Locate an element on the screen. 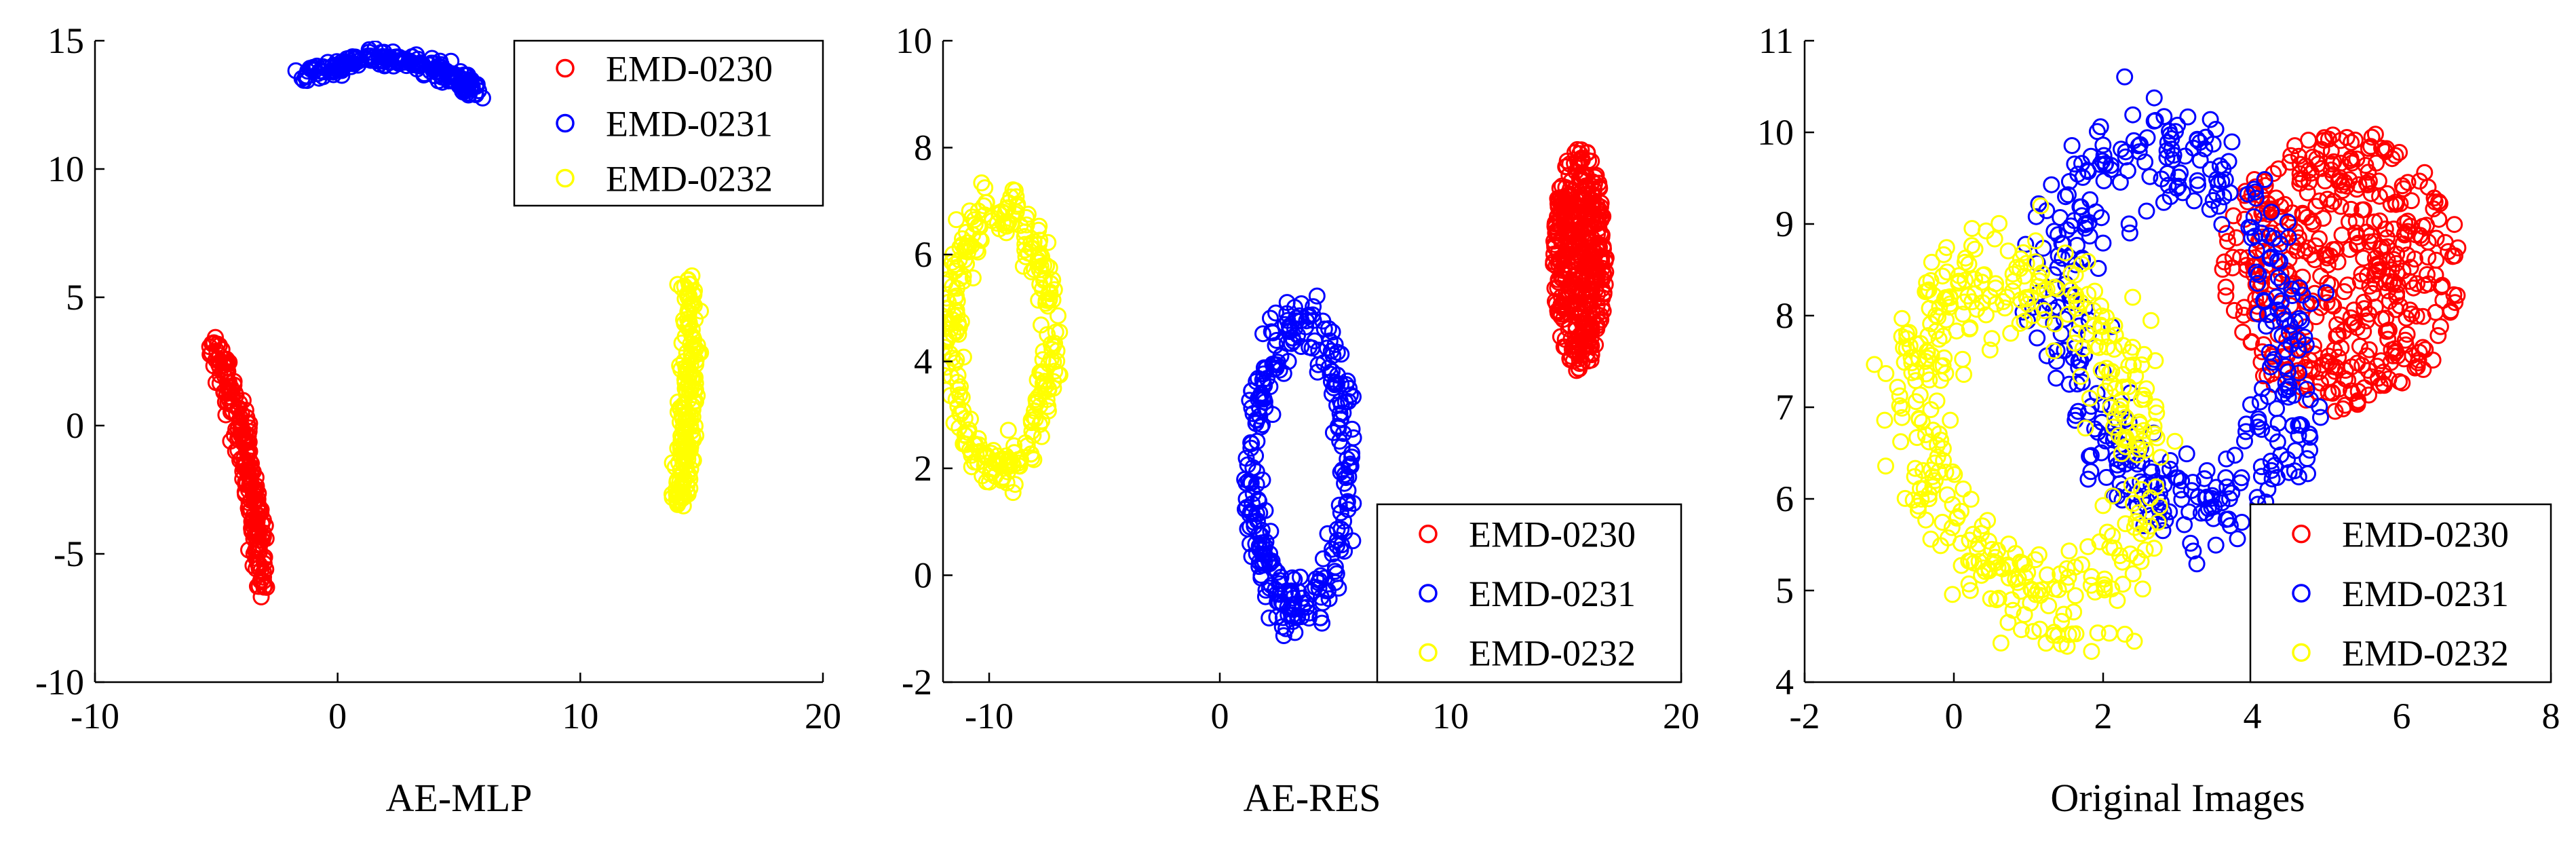 The image size is (2576, 843). x-tick-label: 2 is located at coordinates (2103, 716).